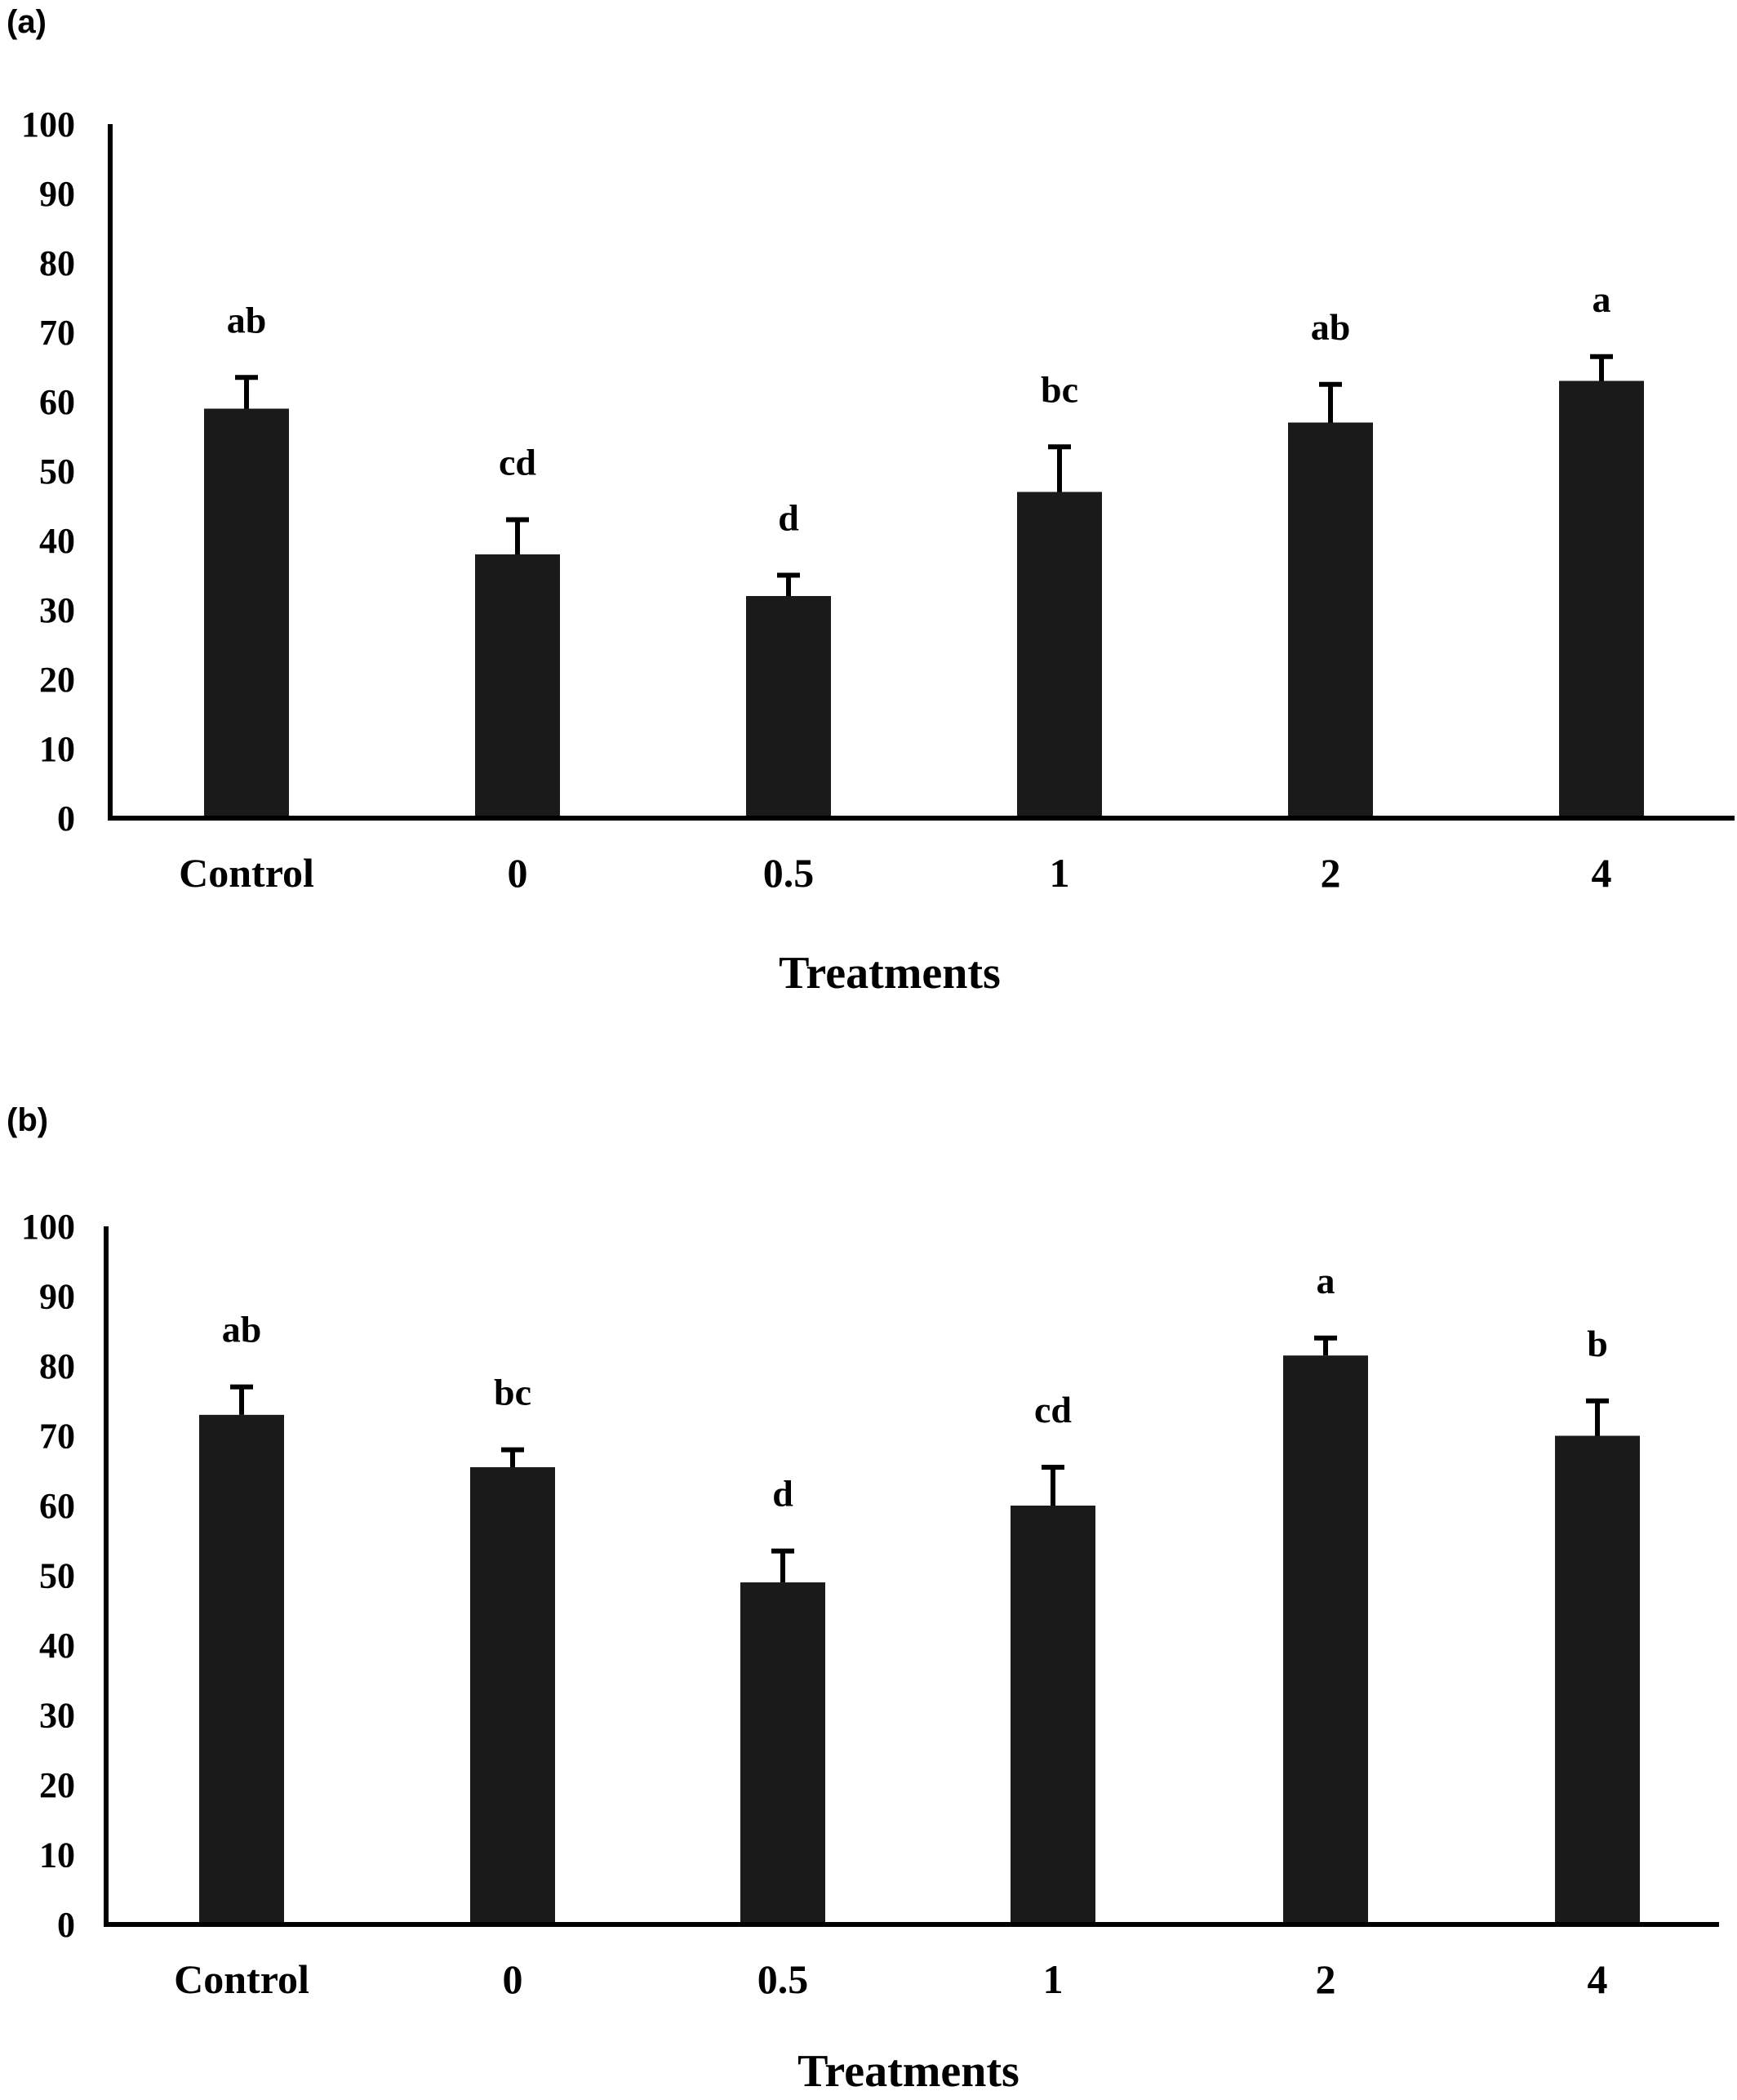 Image resolution: width=1737 pixels, height=2100 pixels. I want to click on panel-label: (a), so click(27, 22).